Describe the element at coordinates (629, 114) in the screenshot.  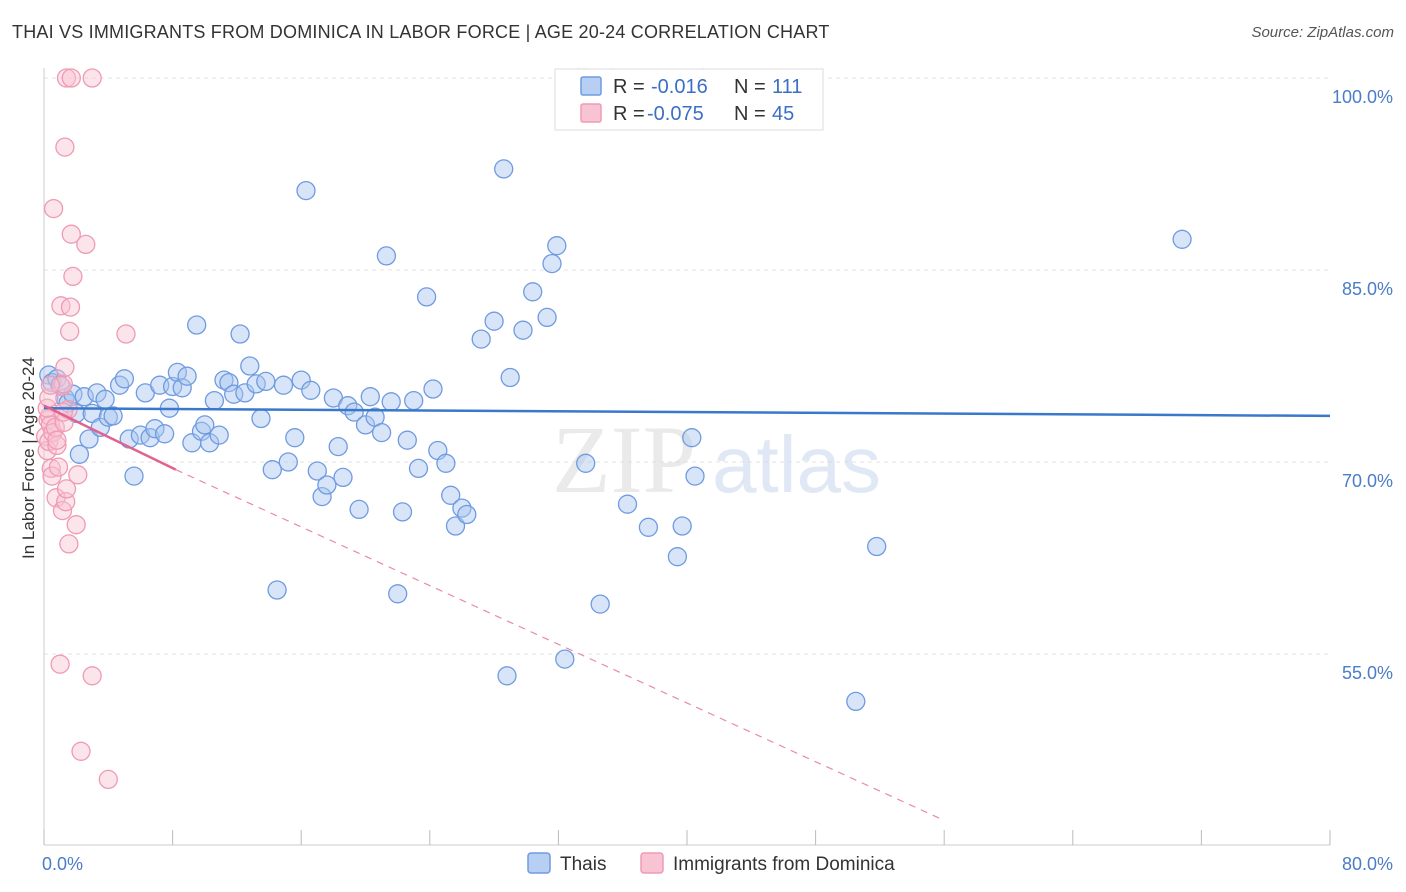
I see `legend-r-label-2: R =` at that location.